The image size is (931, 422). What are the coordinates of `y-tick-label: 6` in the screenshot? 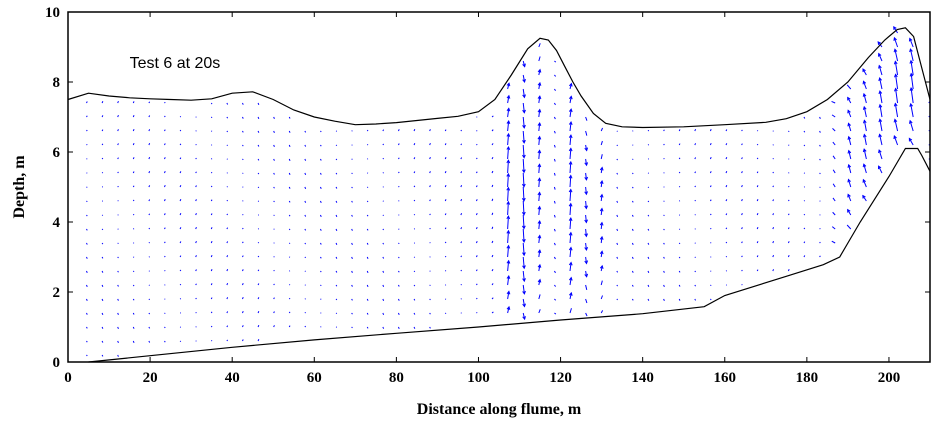 It's located at (57, 153).